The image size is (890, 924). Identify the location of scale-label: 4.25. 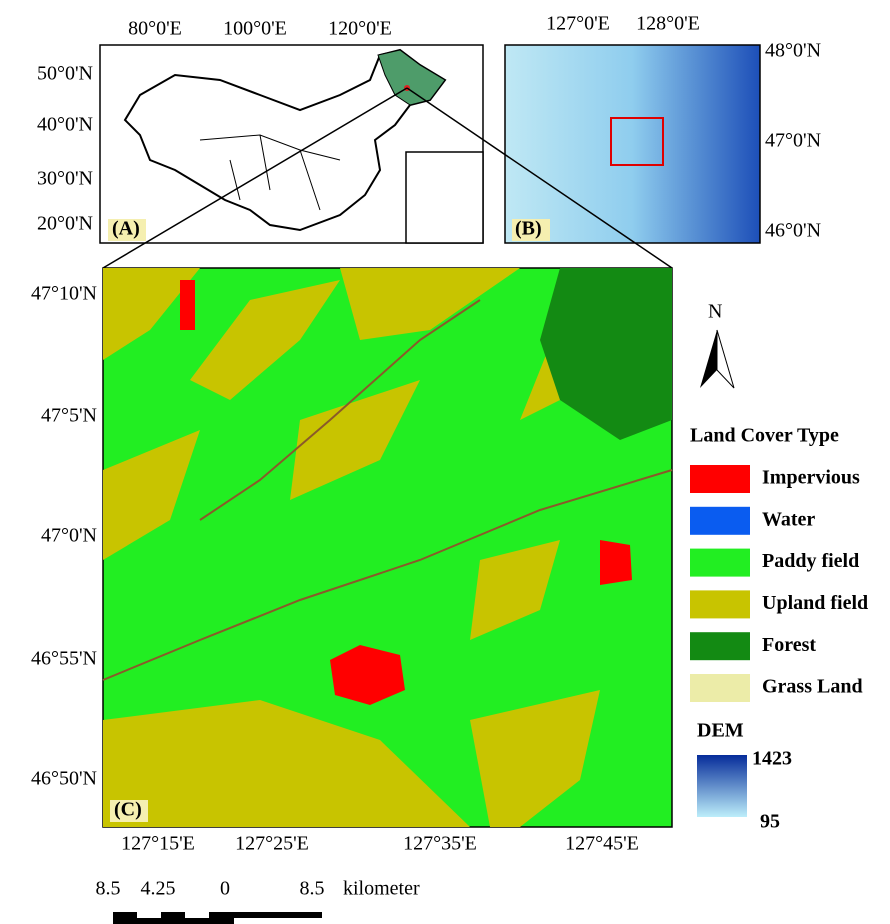
(158, 889).